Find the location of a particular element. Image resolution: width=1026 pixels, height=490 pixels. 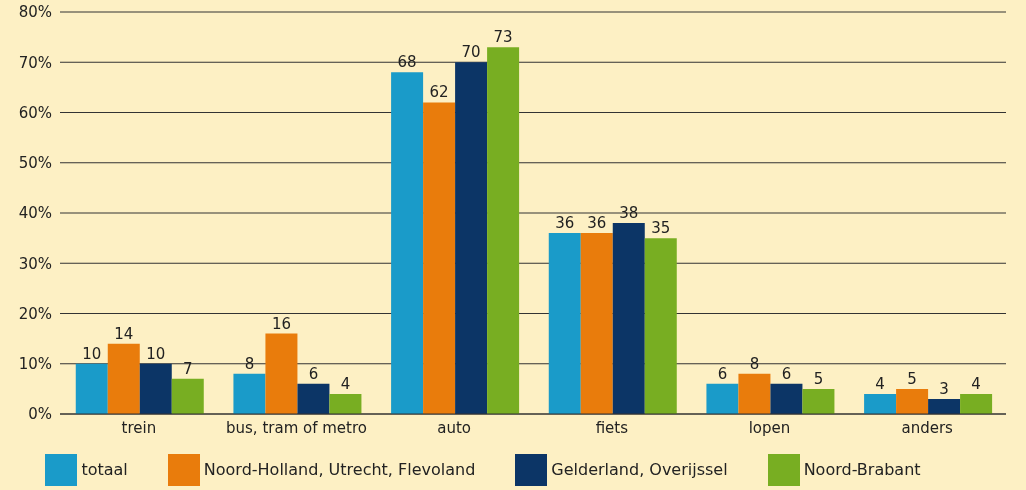

y-tick-label: 80% is located at coordinates (35, 12).